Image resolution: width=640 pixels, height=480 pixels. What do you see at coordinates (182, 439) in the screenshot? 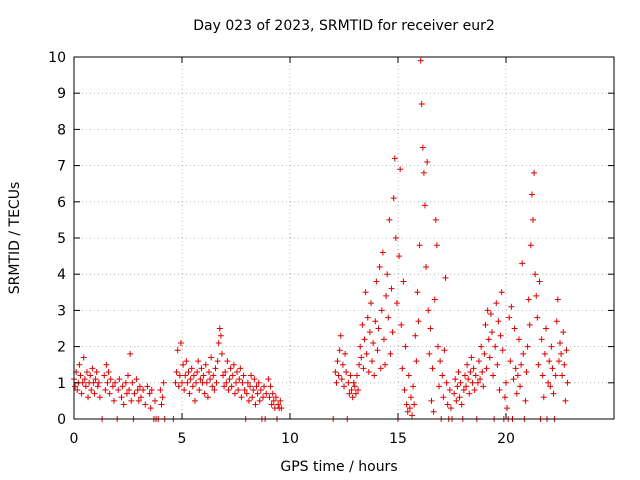
I see `x-tick-label: 5` at bounding box center [182, 439].